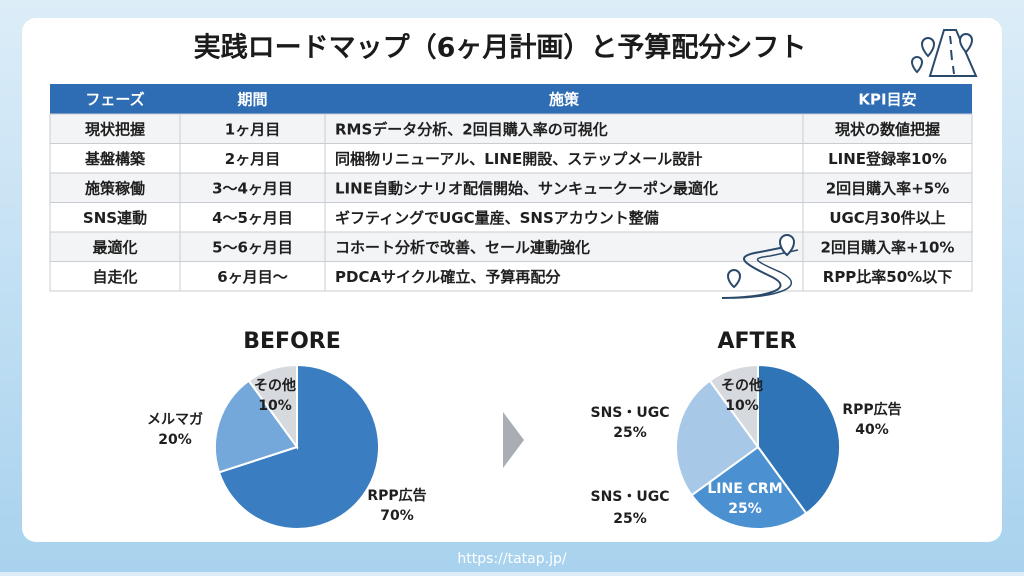 This screenshot has height=576, width=1024. What do you see at coordinates (114, 100) in the screenshot?
I see `table-header-cell: フェーズ` at bounding box center [114, 100].